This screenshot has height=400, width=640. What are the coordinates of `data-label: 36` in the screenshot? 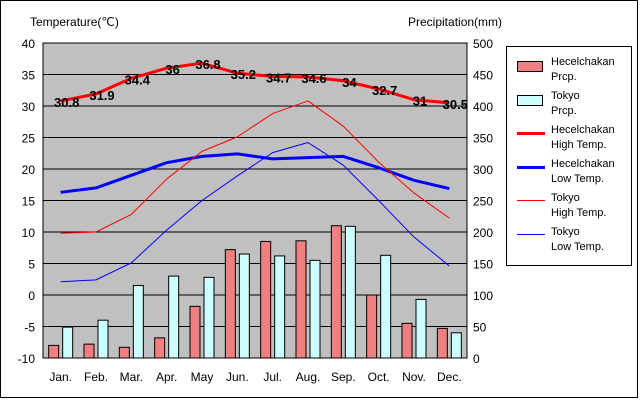 It's located at (172, 69).